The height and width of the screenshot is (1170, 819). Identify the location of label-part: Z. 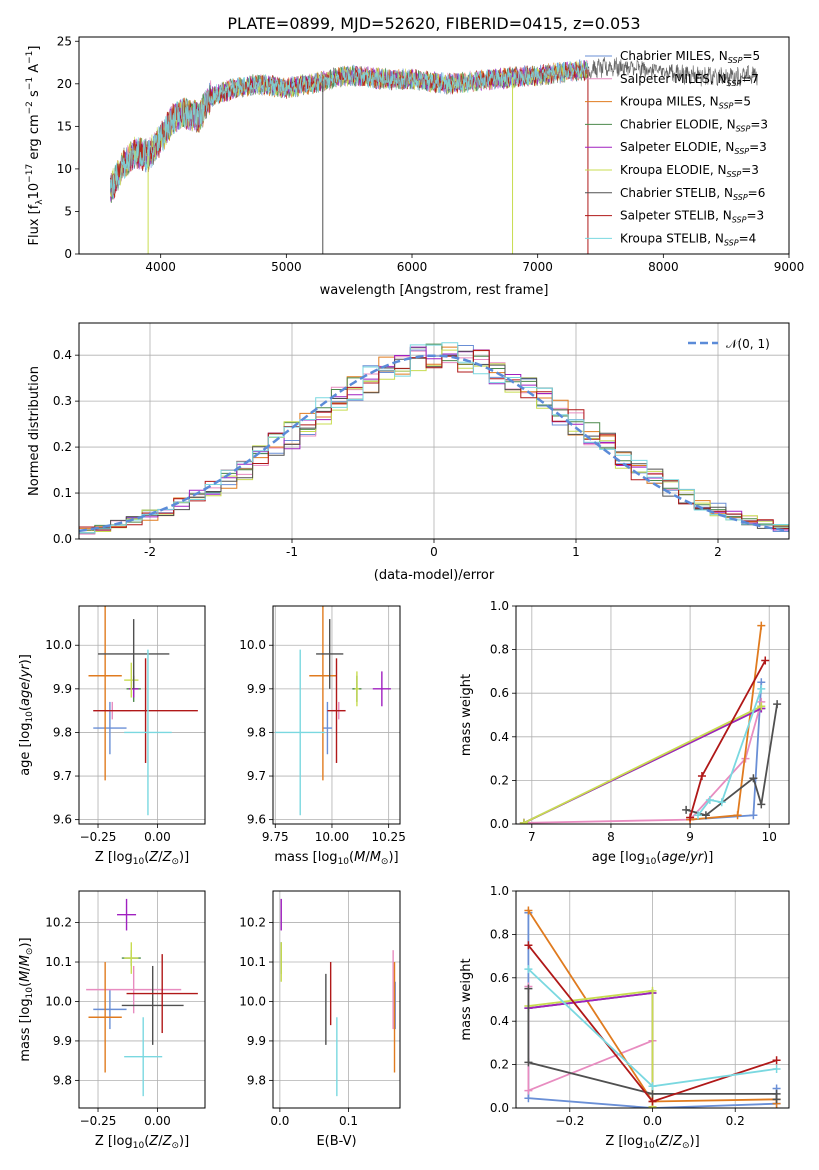
(664, 1141).